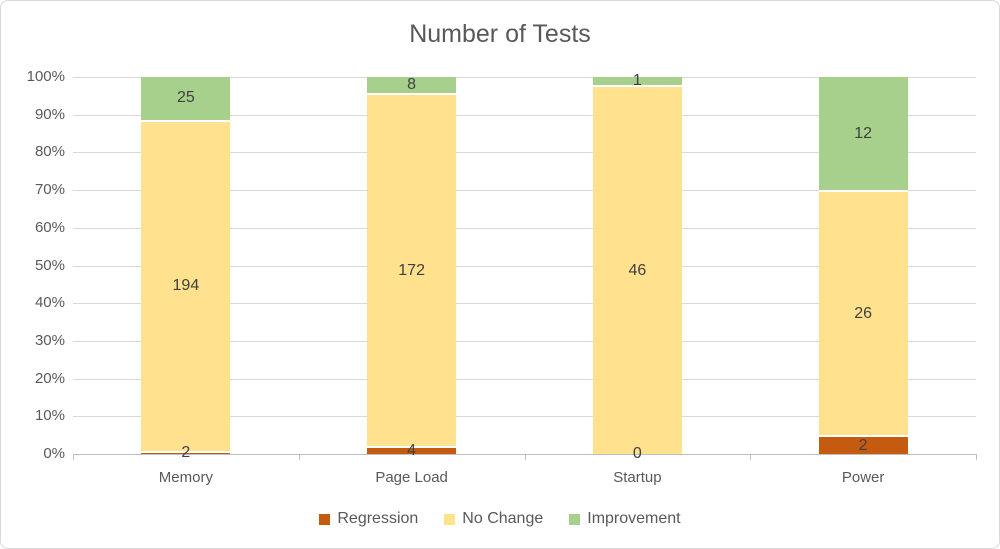  I want to click on bar-page-load: 8 172 4, so click(412, 267).